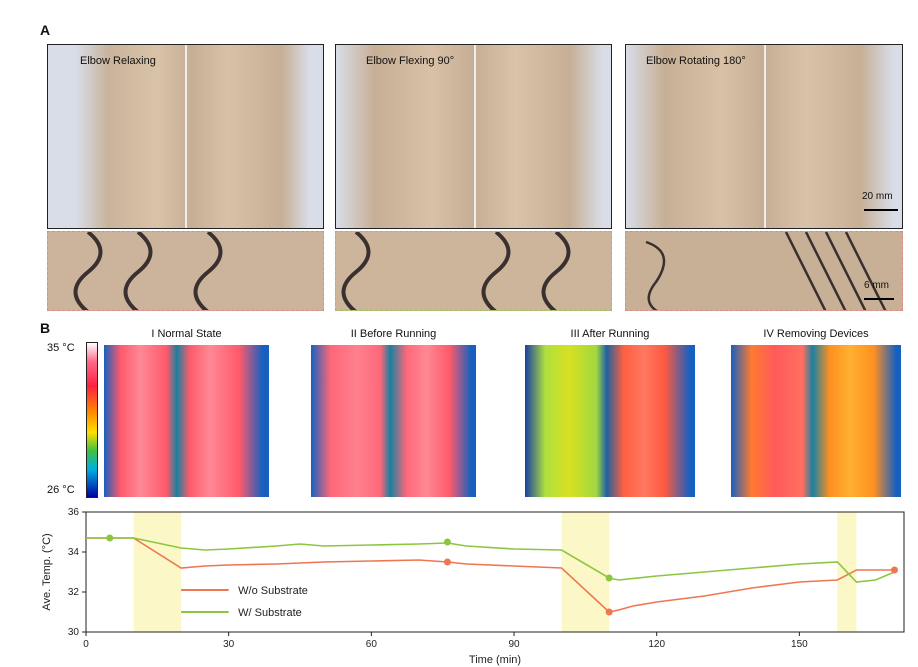  I want to click on y-tick-label: 34, so click(74, 552).